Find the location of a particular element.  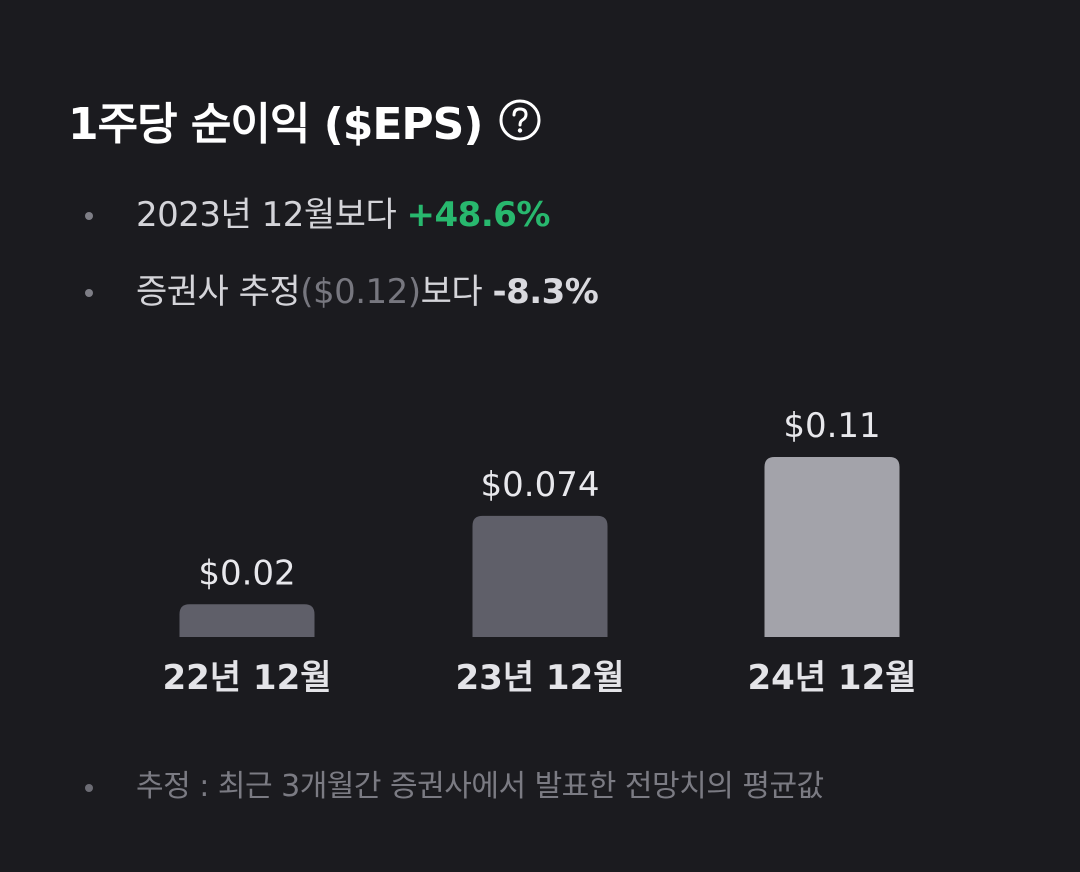

yoy-change-item: 2023년 12월보다 +48.6% is located at coordinates (339, 215).